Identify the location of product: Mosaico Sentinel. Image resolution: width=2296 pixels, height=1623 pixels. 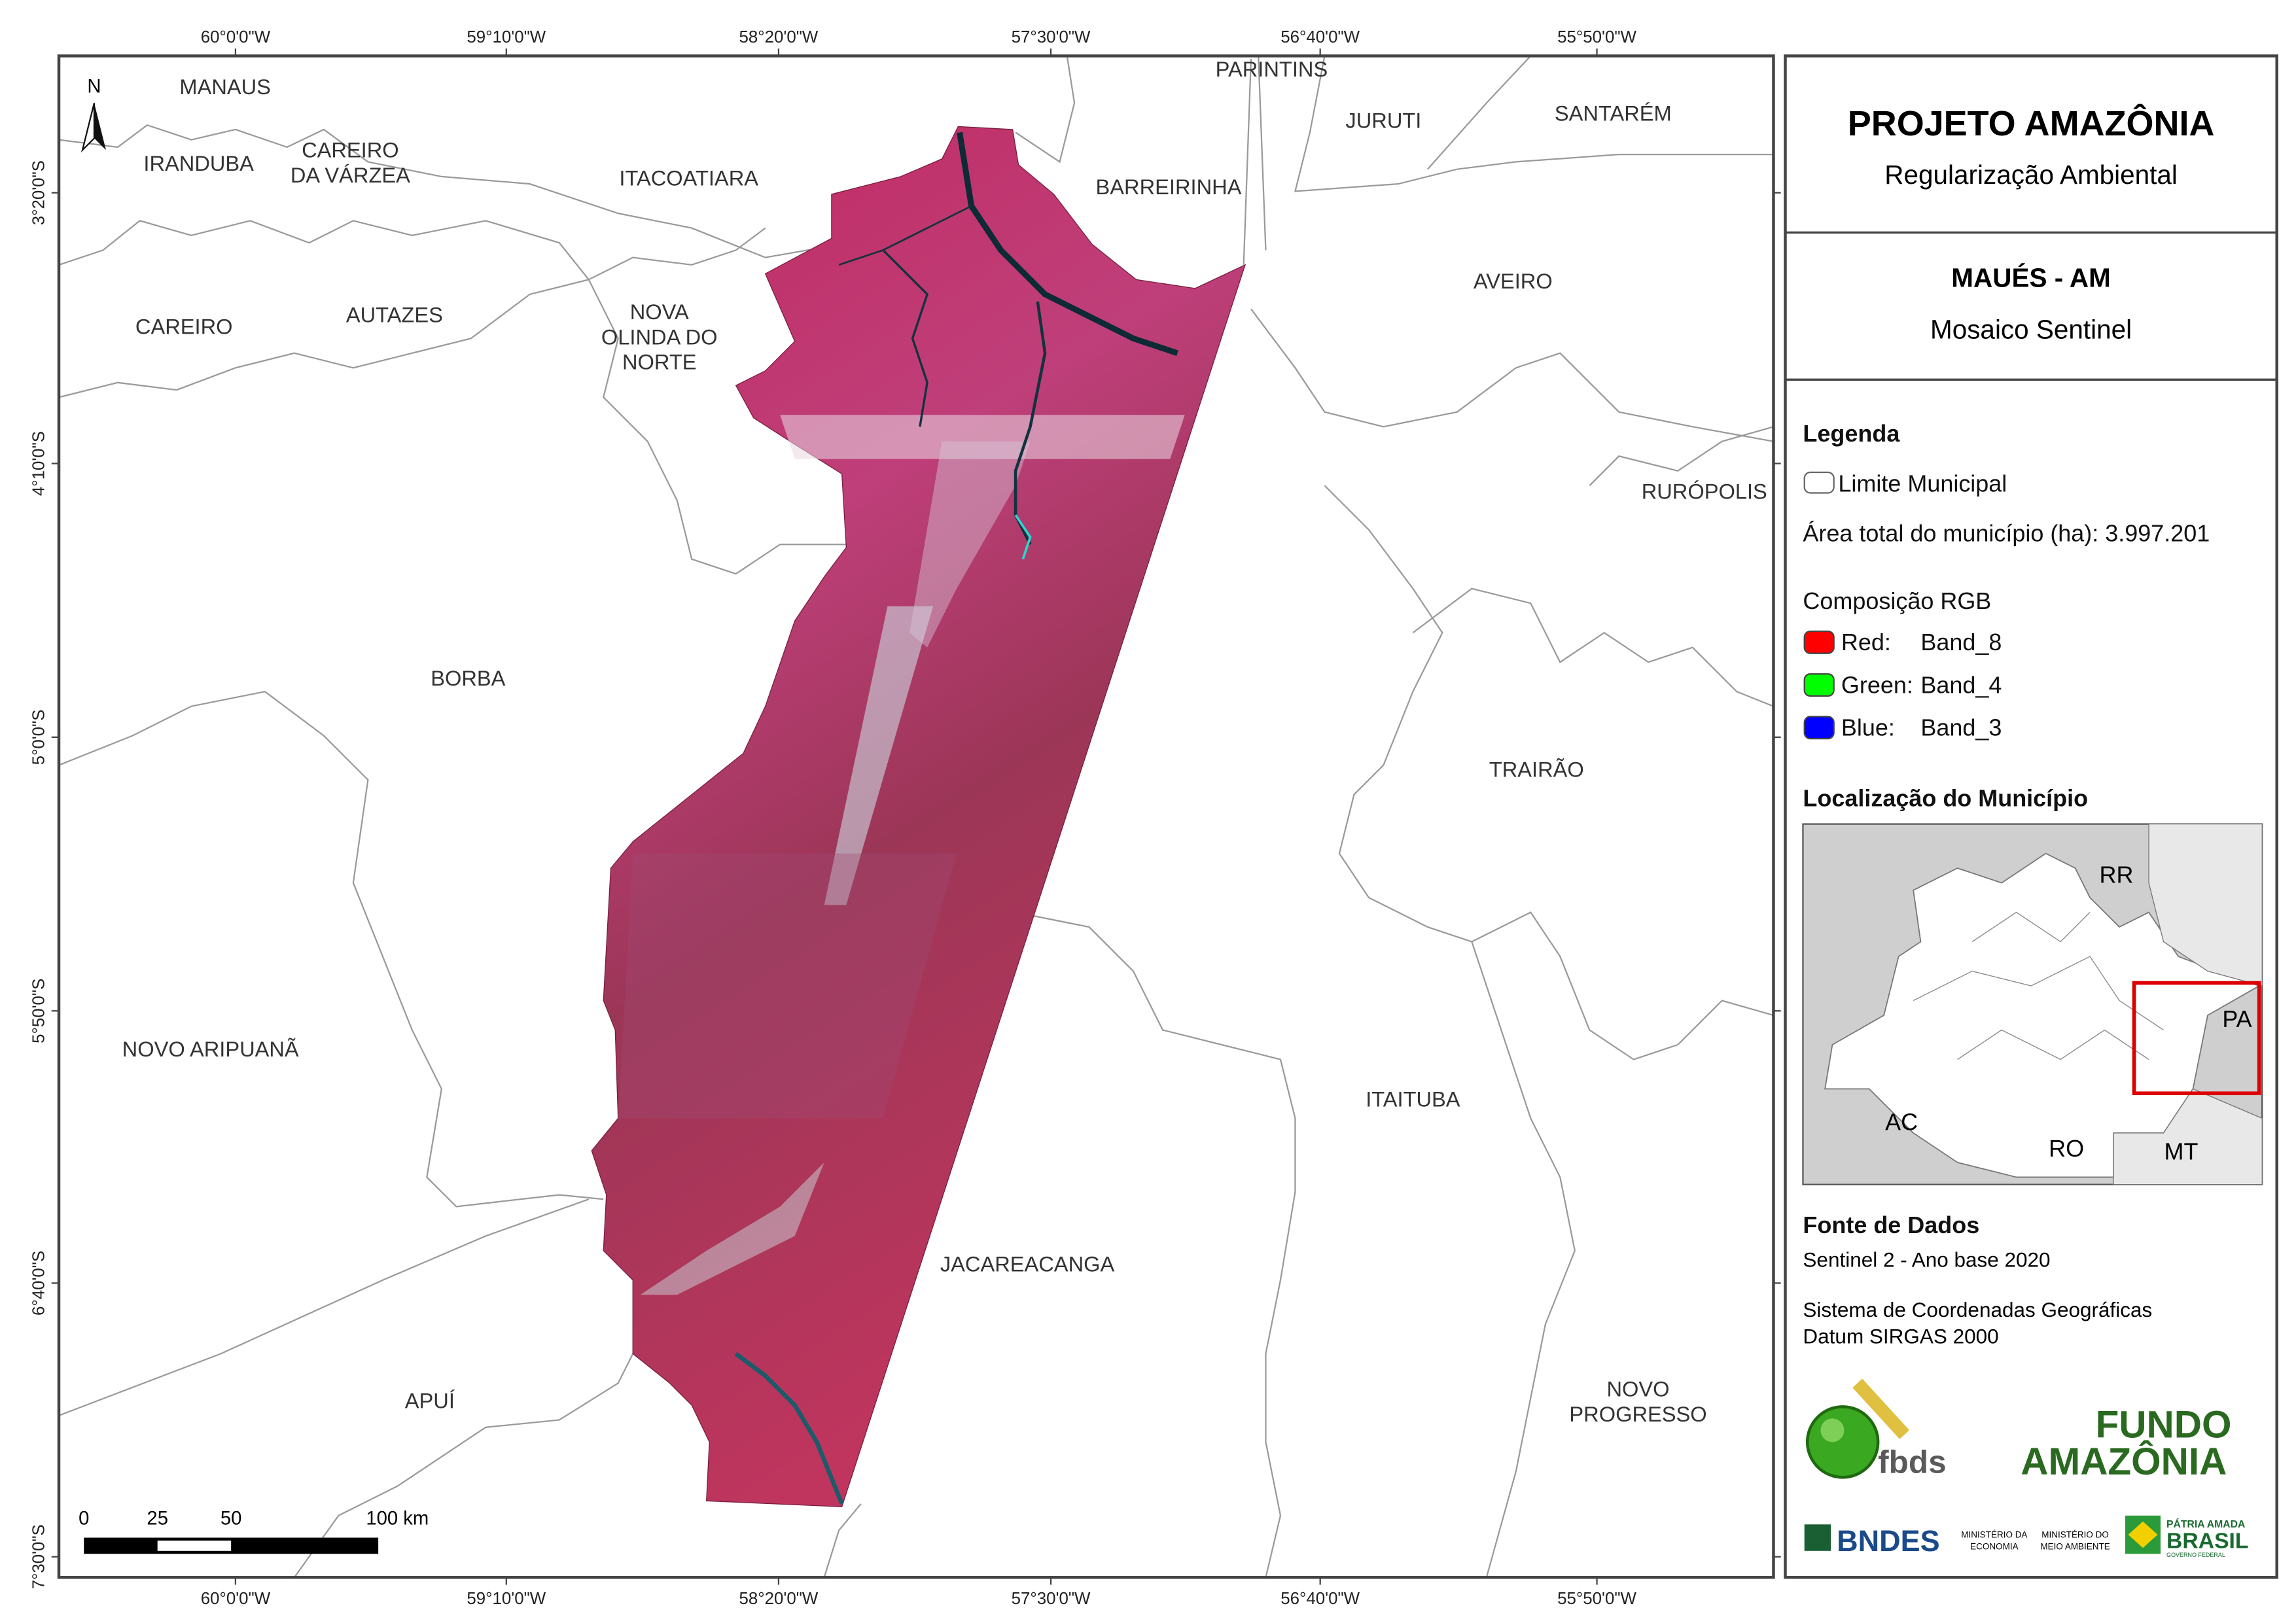
(2031, 329).